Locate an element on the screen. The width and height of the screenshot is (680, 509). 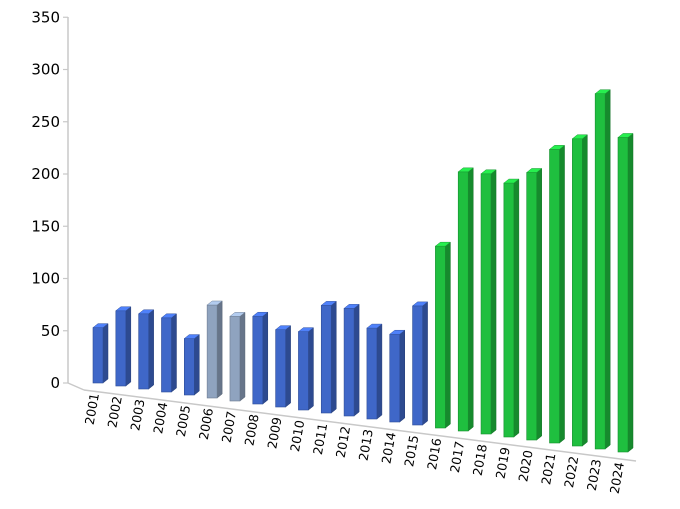
bar-2011 is located at coordinates (328, 357).